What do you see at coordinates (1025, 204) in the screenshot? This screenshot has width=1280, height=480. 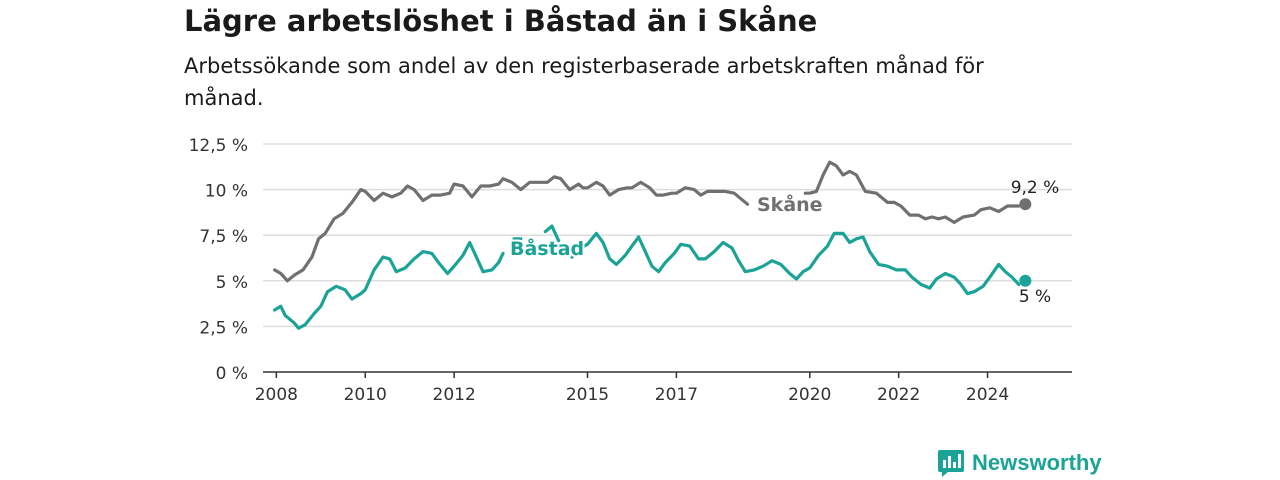 I see `skane-line-end-point` at bounding box center [1025, 204].